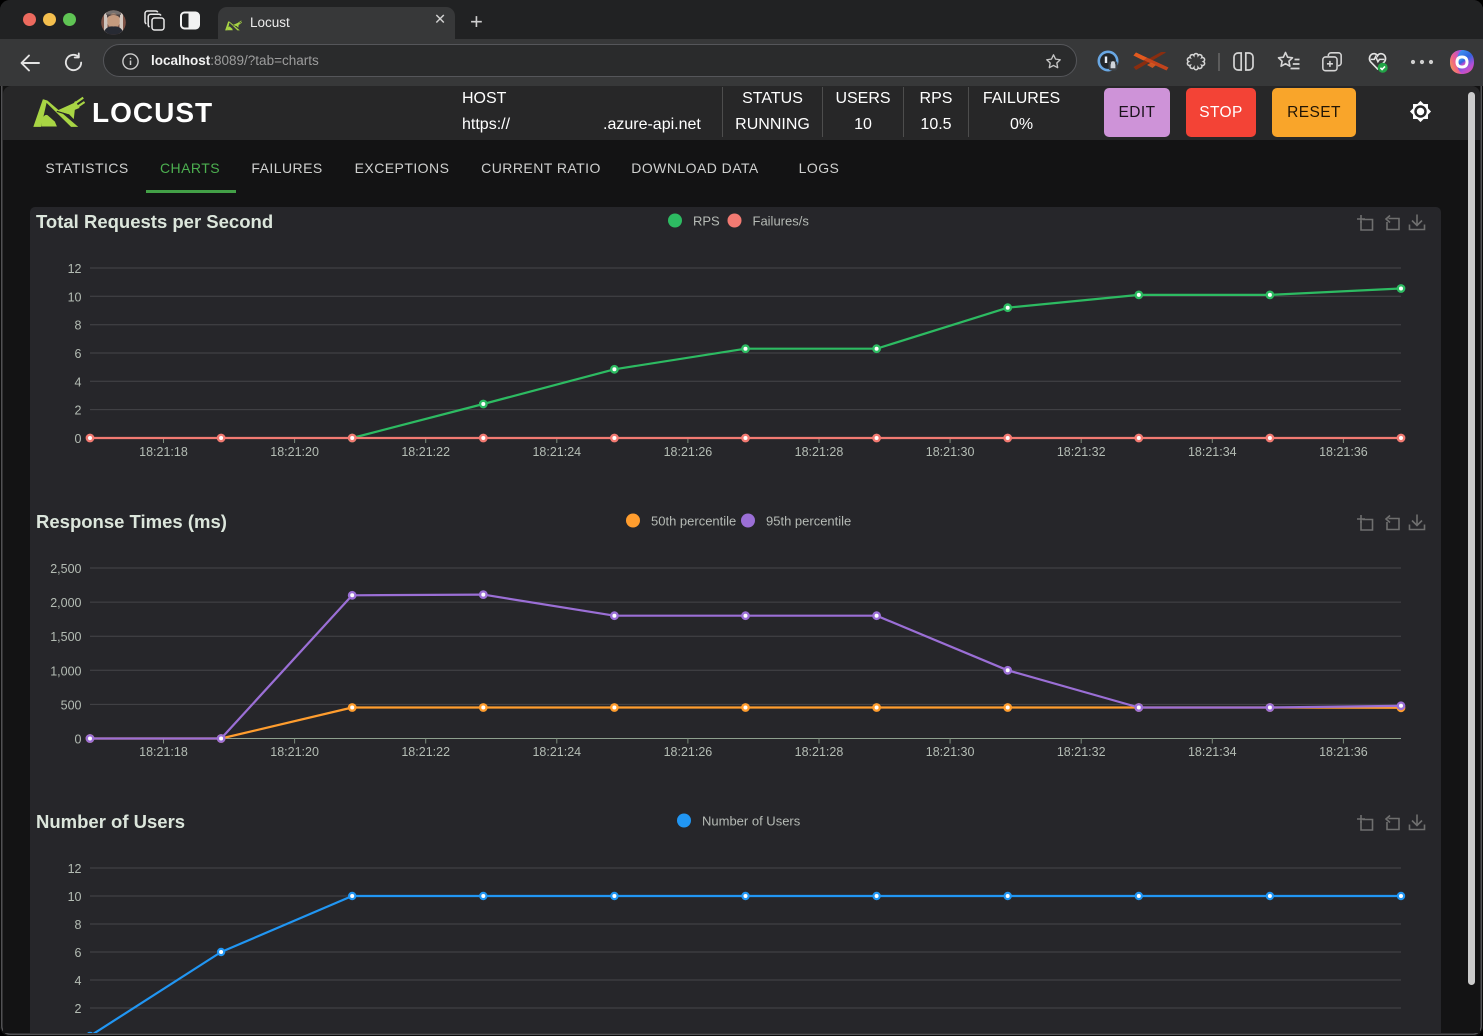 Image resolution: width=1483 pixels, height=1036 pixels. Describe the element at coordinates (693, 521) in the screenshot. I see `svg-text: 50th percentile` at that location.